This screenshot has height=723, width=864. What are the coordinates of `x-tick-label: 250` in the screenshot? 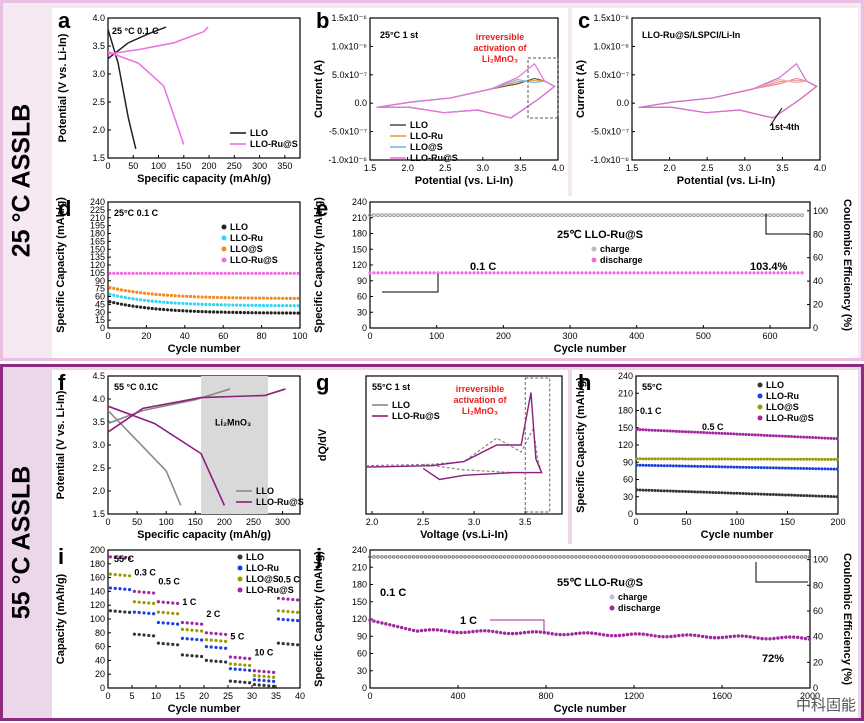 It's located at (253, 522).